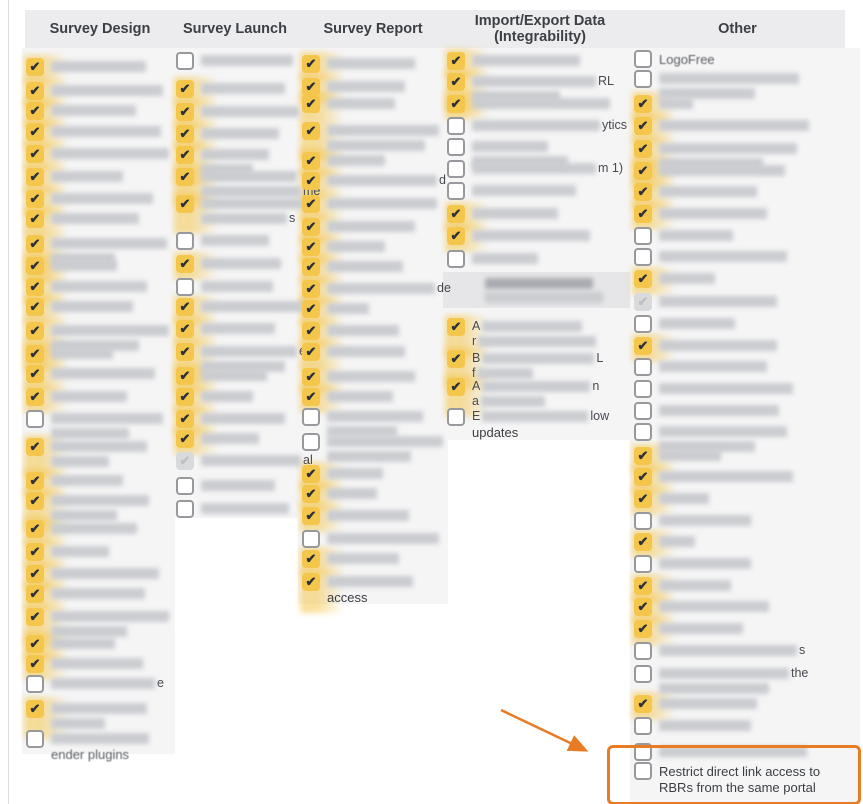 The image size is (863, 804). Describe the element at coordinates (374, 181) in the screenshot. I see `checkbox-row: ✔ d` at that location.